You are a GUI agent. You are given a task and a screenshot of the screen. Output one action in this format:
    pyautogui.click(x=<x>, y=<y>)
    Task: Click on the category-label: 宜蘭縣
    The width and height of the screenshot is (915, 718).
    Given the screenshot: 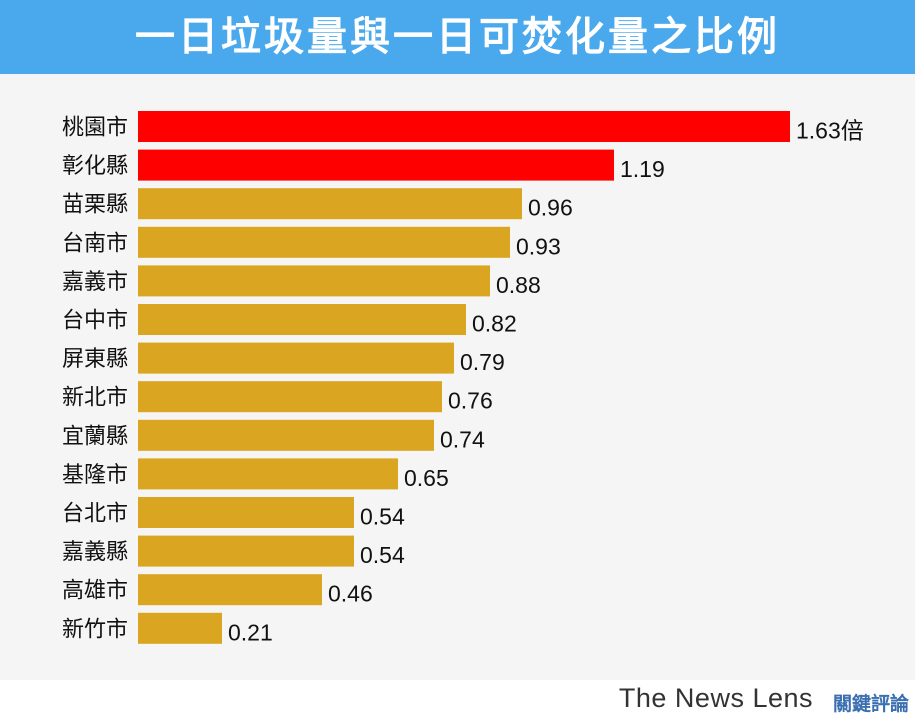 What is the action you would take?
    pyautogui.click(x=95, y=436)
    